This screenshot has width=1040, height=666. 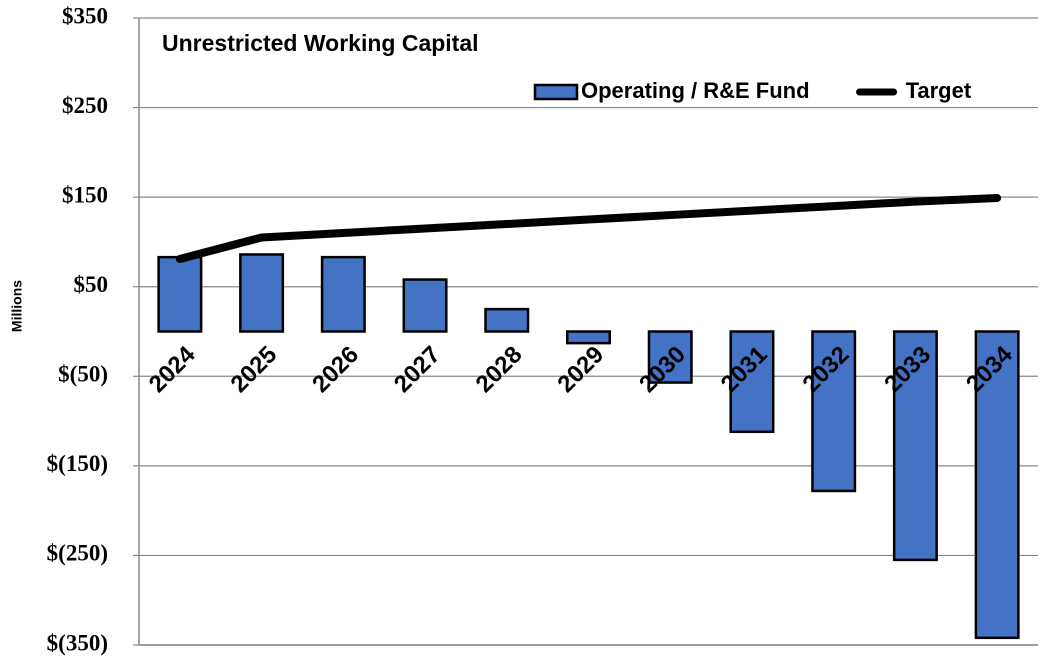 I want to click on line, so click(x=588, y=228).